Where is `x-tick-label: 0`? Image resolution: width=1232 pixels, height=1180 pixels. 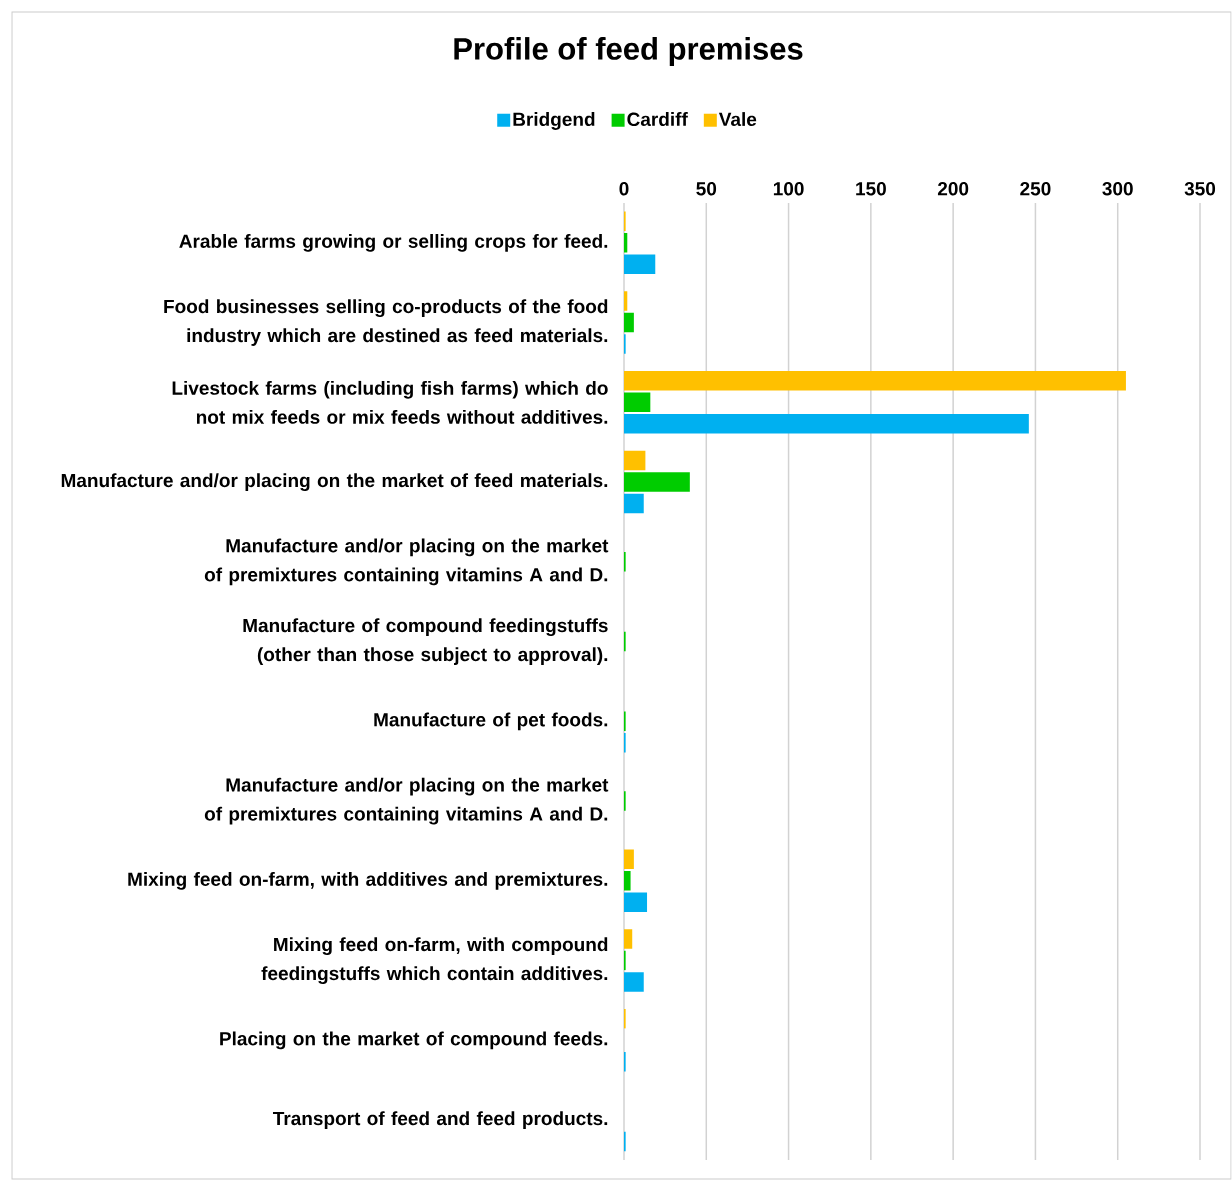 x-tick-label: 0 is located at coordinates (624, 189).